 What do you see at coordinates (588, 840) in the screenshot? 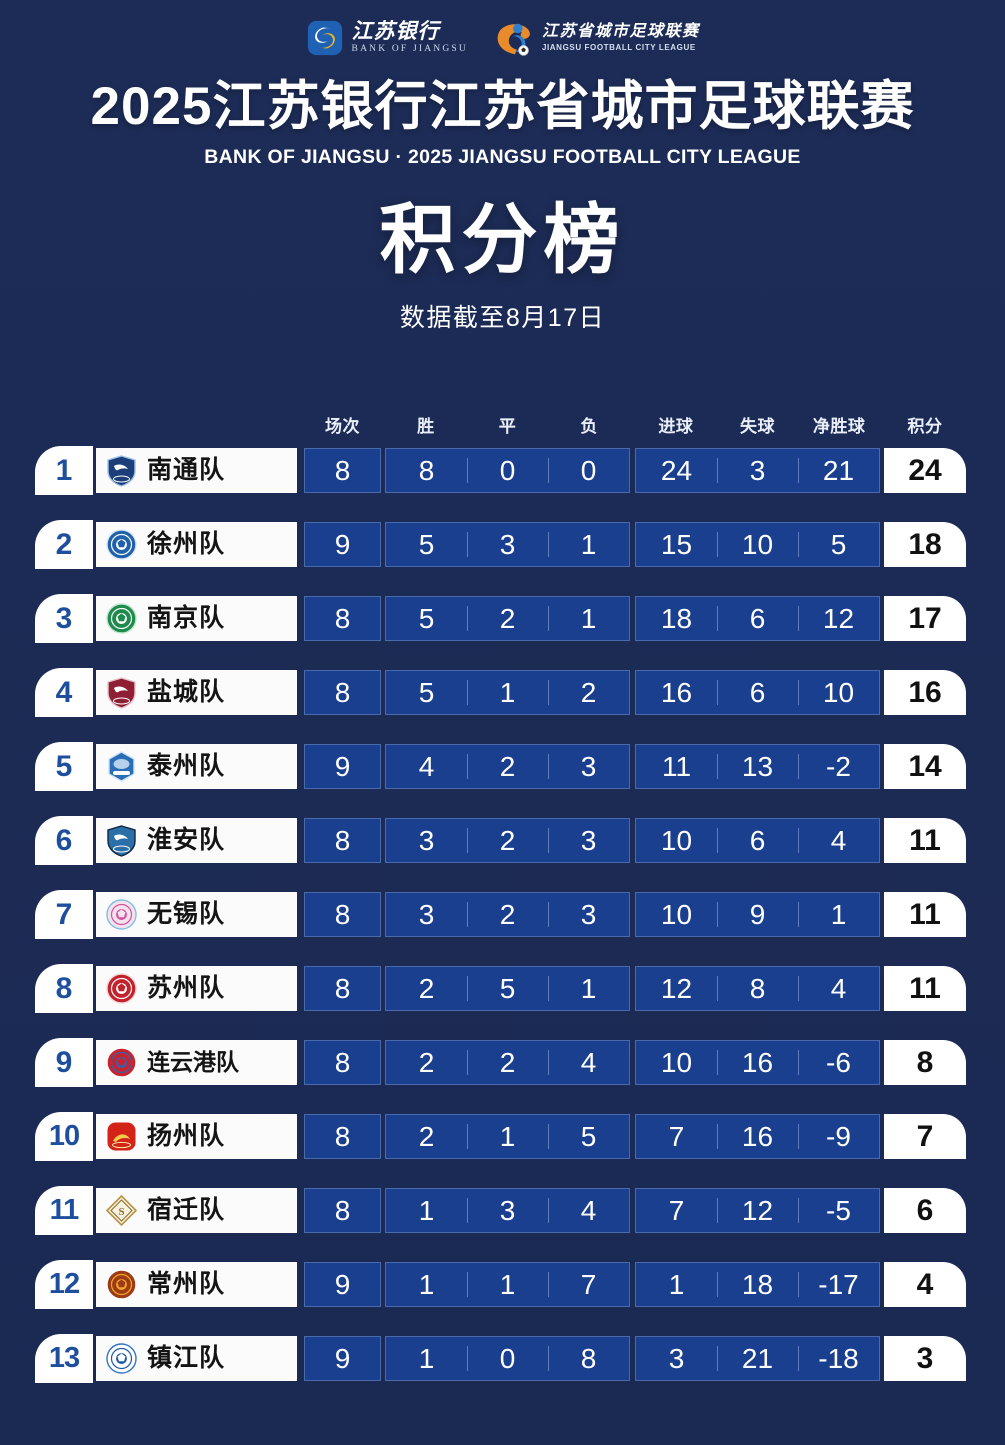
I see `cell-loss: 3` at bounding box center [588, 840].